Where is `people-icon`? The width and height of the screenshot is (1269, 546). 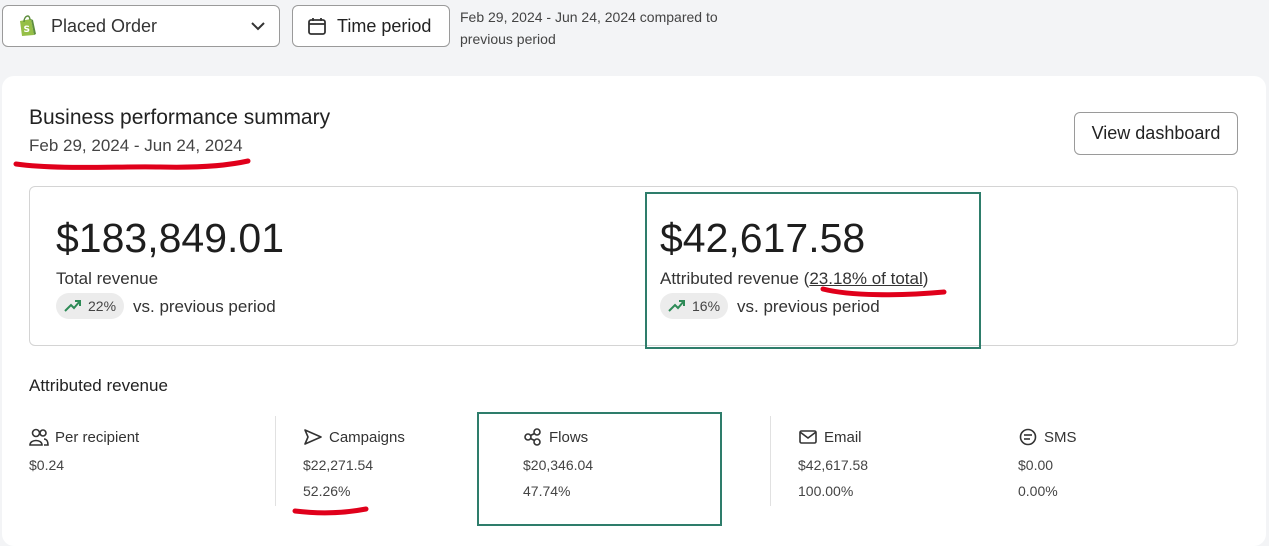 people-icon is located at coordinates (39, 437).